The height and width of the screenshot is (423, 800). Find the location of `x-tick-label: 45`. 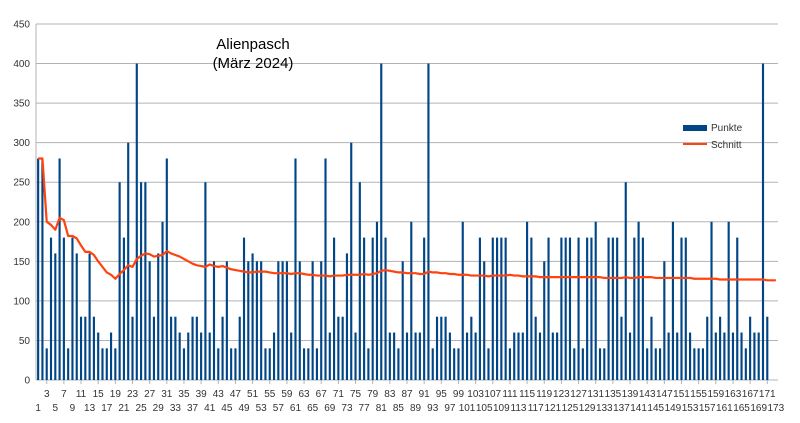

x-tick-label: 45 is located at coordinates (227, 408).